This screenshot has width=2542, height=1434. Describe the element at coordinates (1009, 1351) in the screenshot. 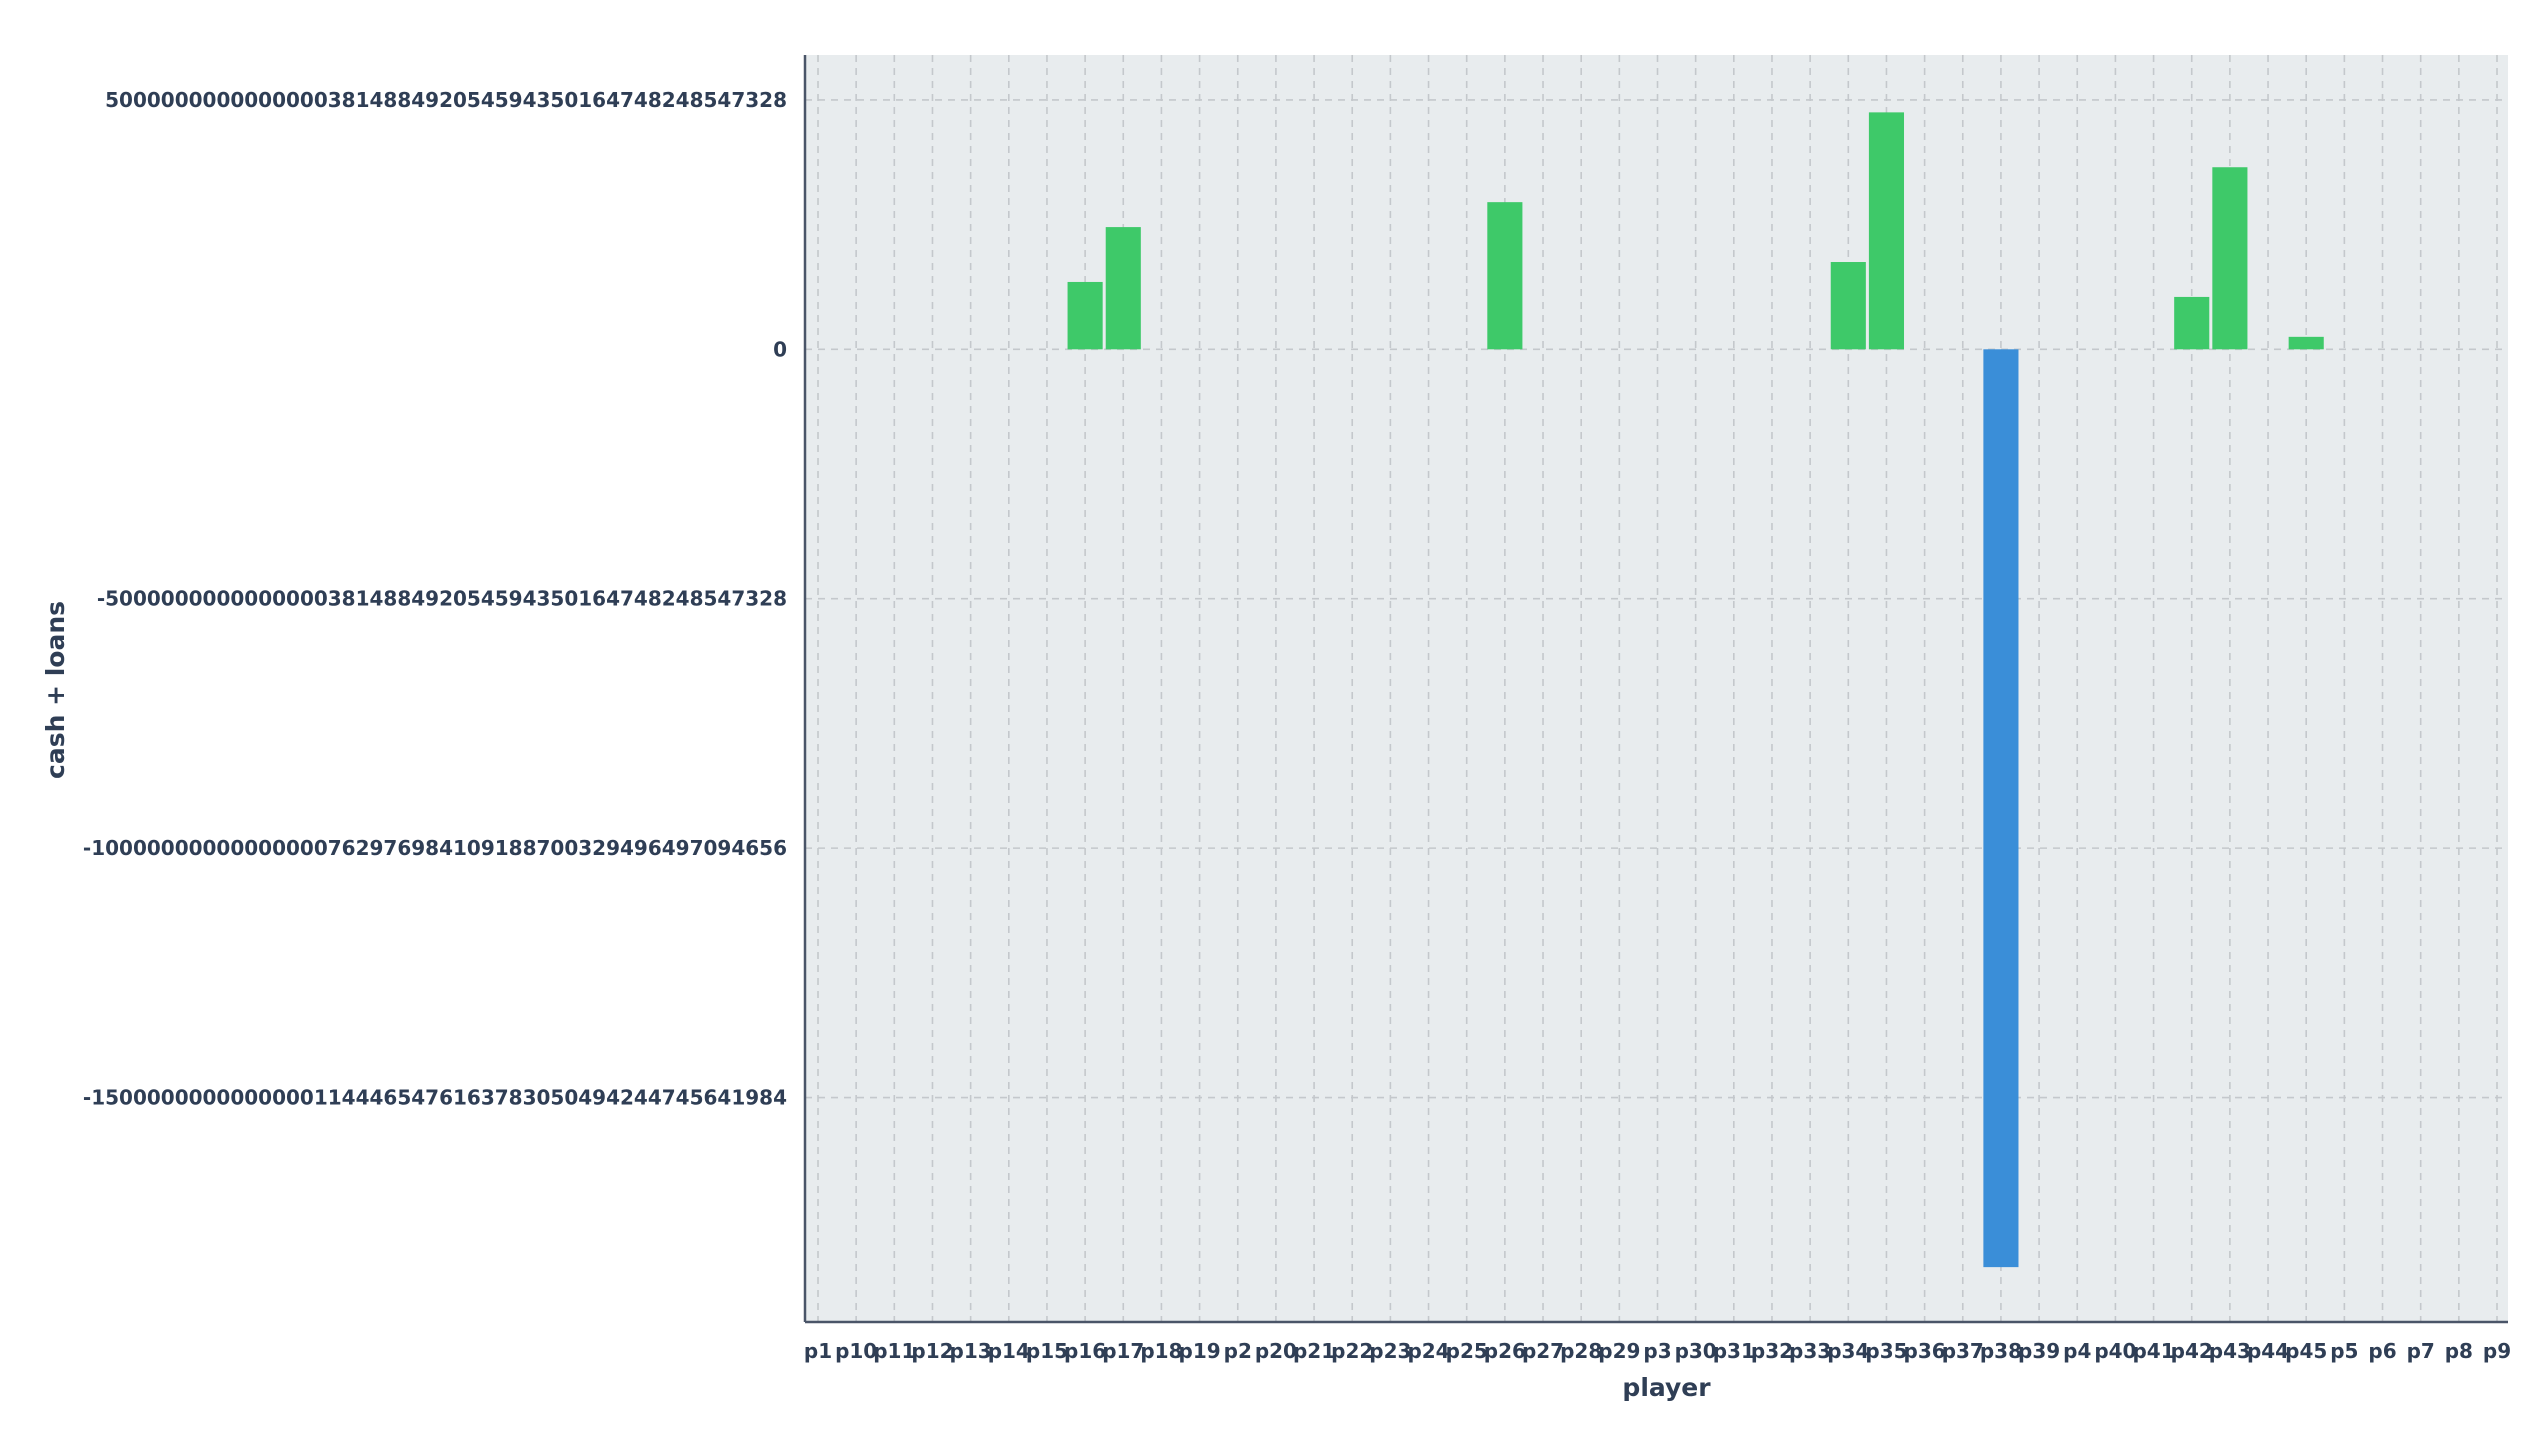

I see `x-tick-label: p14` at that location.